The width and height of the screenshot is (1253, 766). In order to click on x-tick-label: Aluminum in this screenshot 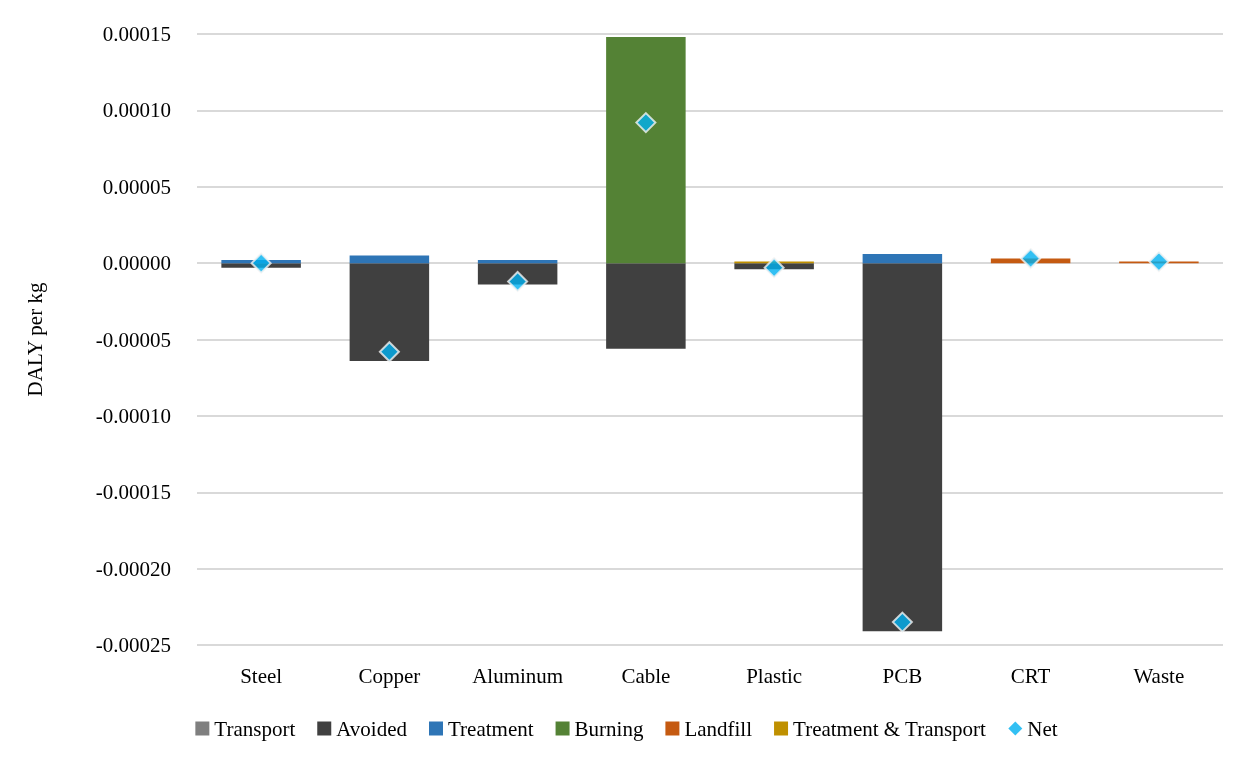, I will do `click(518, 675)`.